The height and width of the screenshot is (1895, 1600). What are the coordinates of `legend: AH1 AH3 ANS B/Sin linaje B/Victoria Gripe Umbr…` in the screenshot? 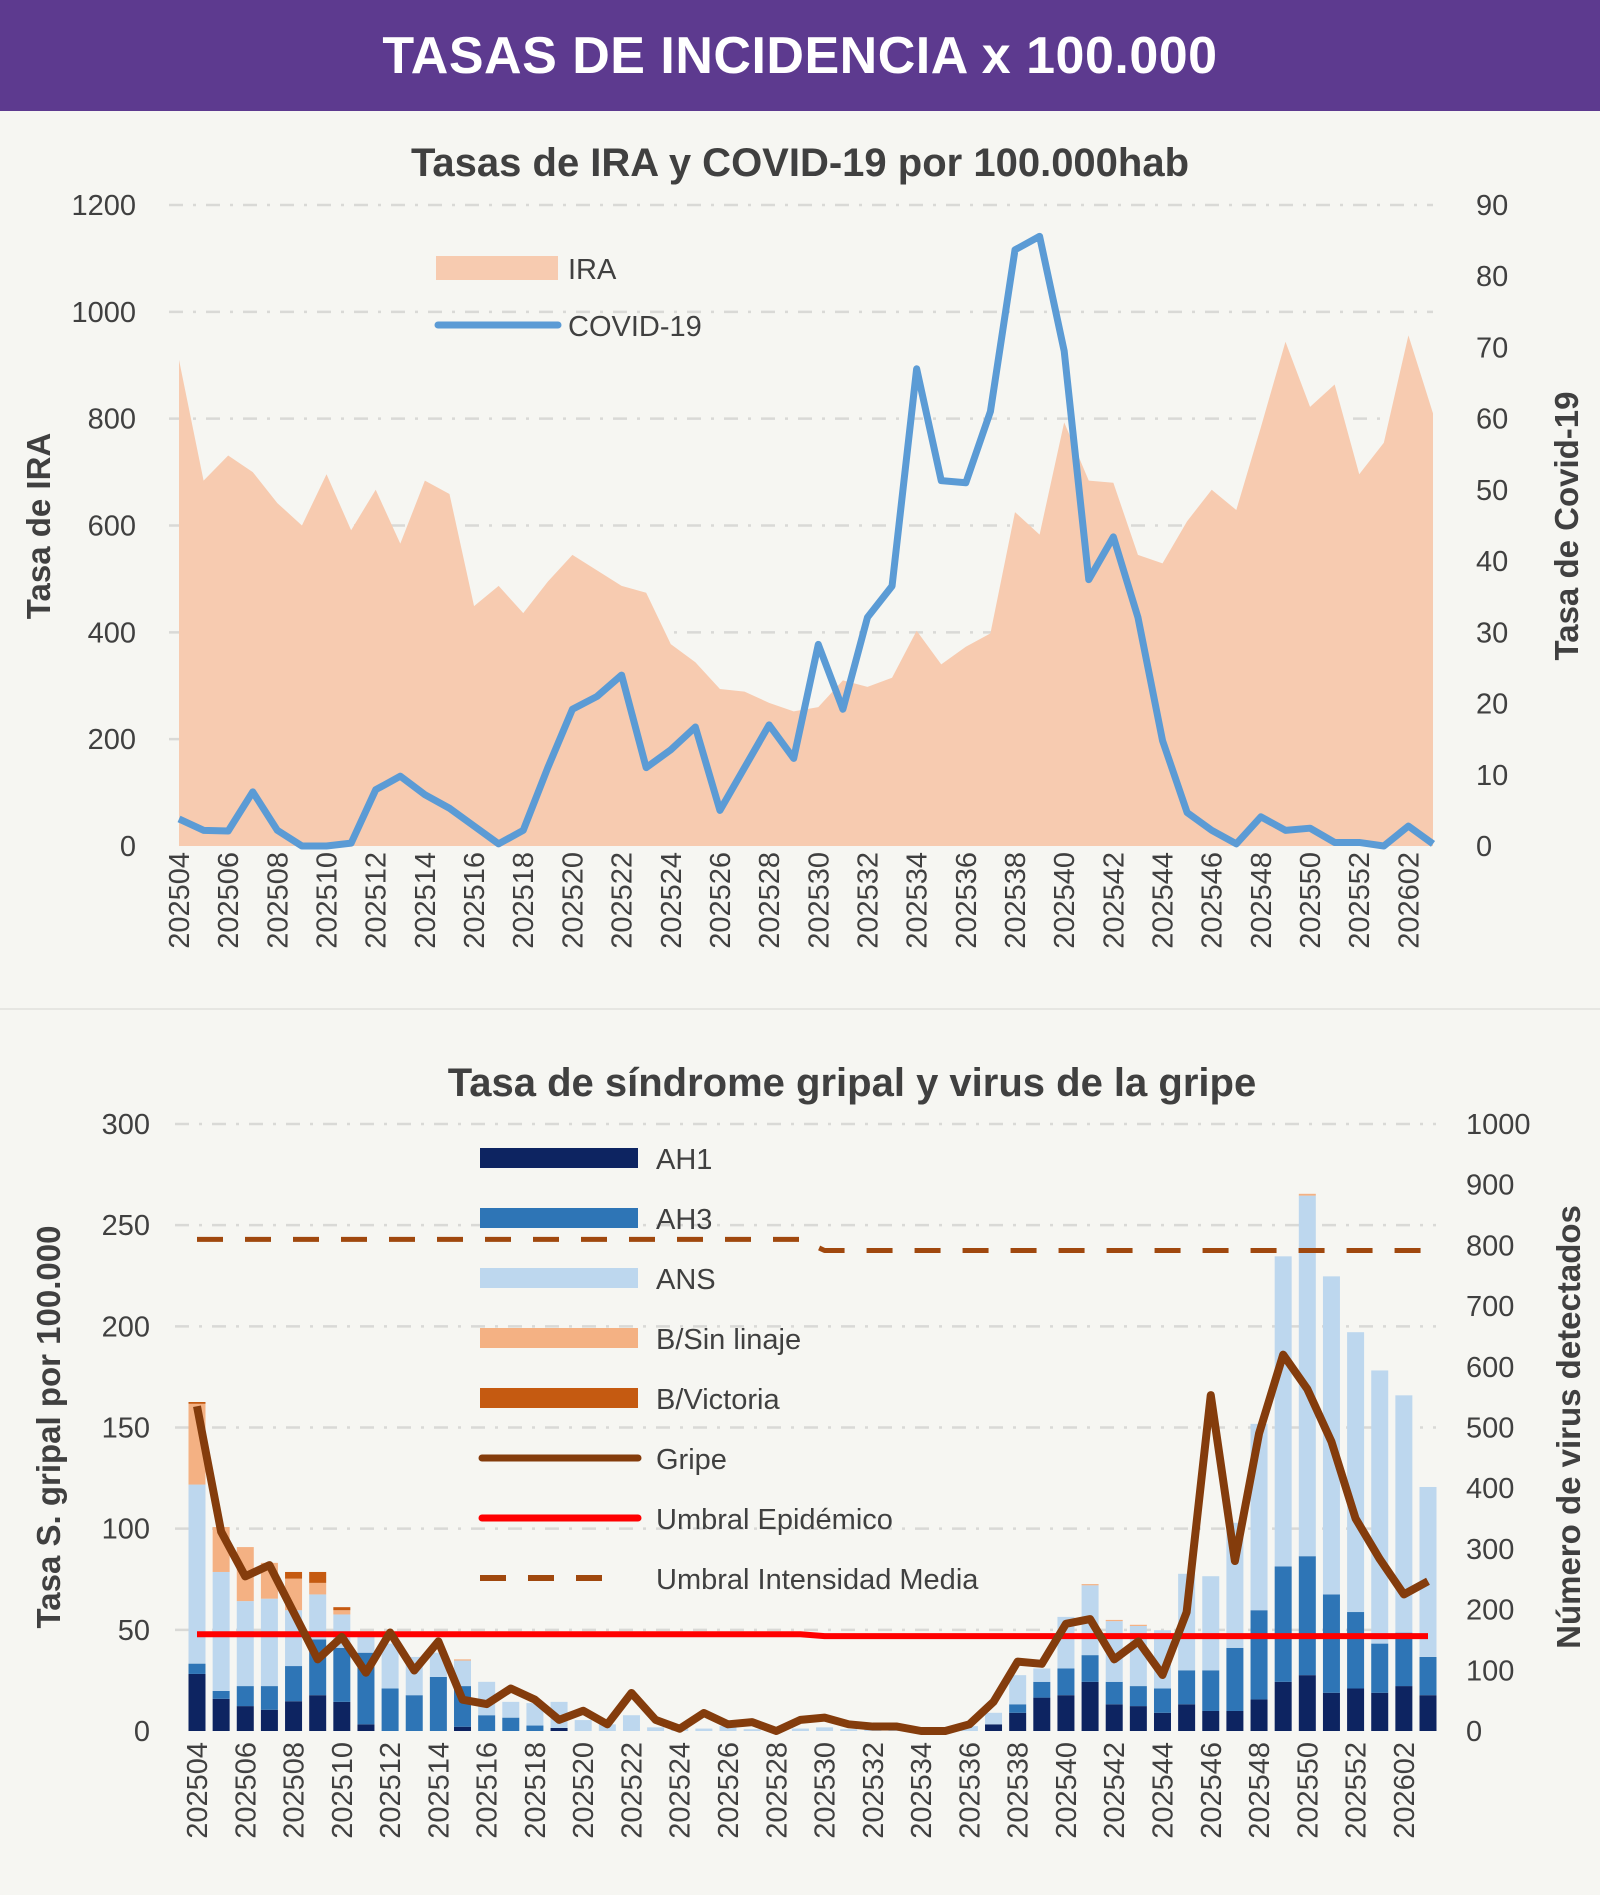 It's located at (728, 1370).